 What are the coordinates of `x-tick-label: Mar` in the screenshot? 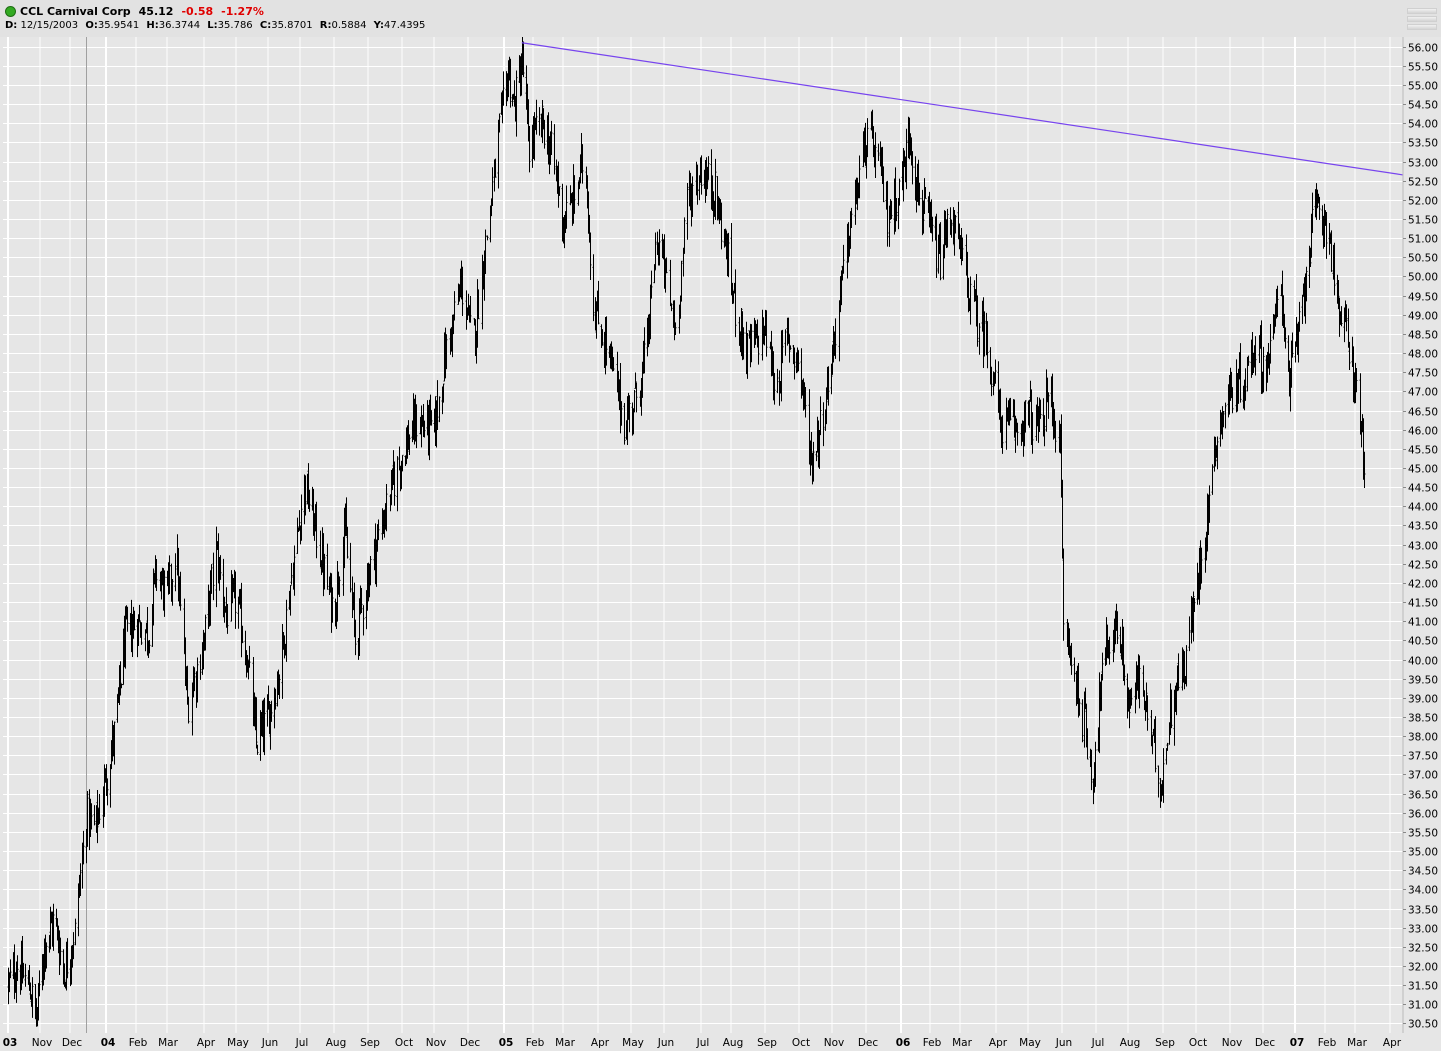 It's located at (962, 1043).